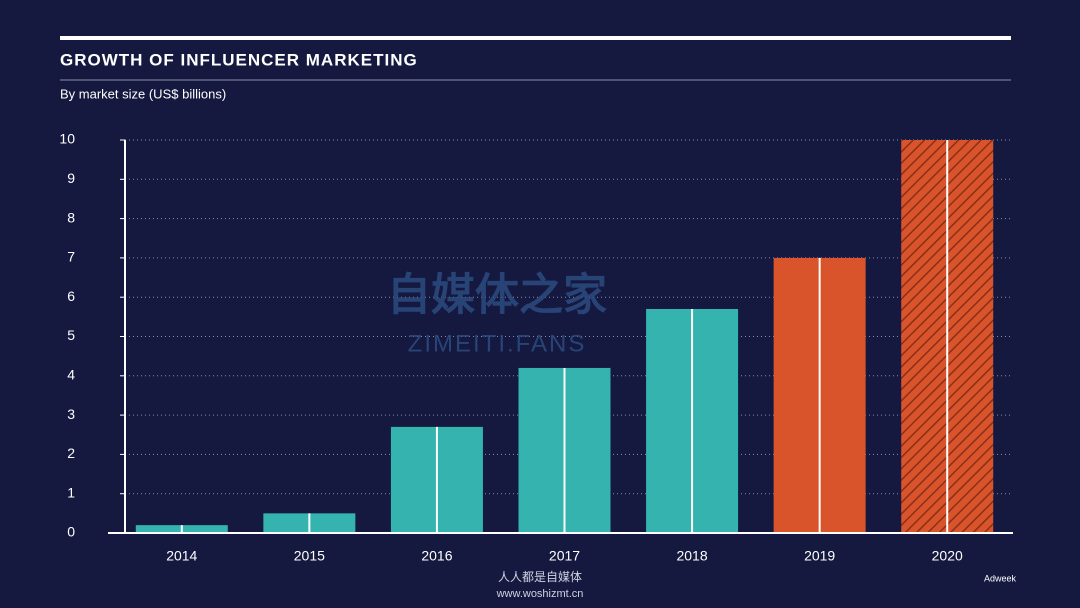 The width and height of the screenshot is (1080, 608). Describe the element at coordinates (71, 414) in the screenshot. I see `y-tick-label: 3` at that location.